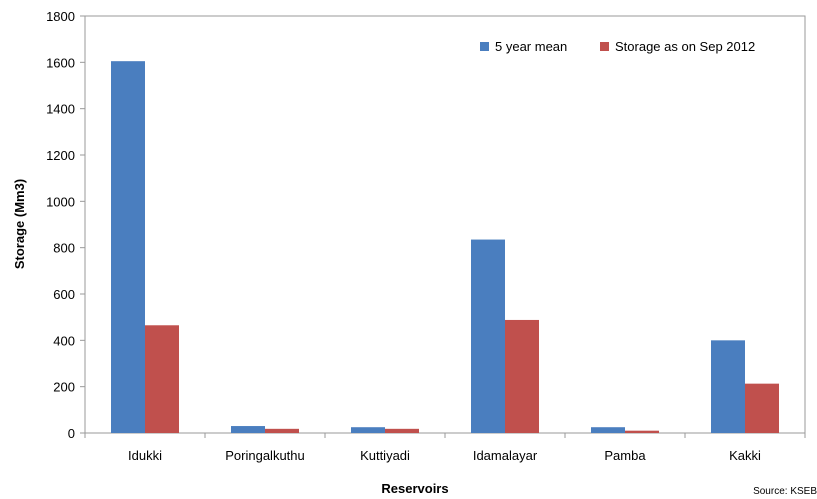 This screenshot has width=817, height=499. I want to click on y-tick-label: 1400, so click(60, 109).